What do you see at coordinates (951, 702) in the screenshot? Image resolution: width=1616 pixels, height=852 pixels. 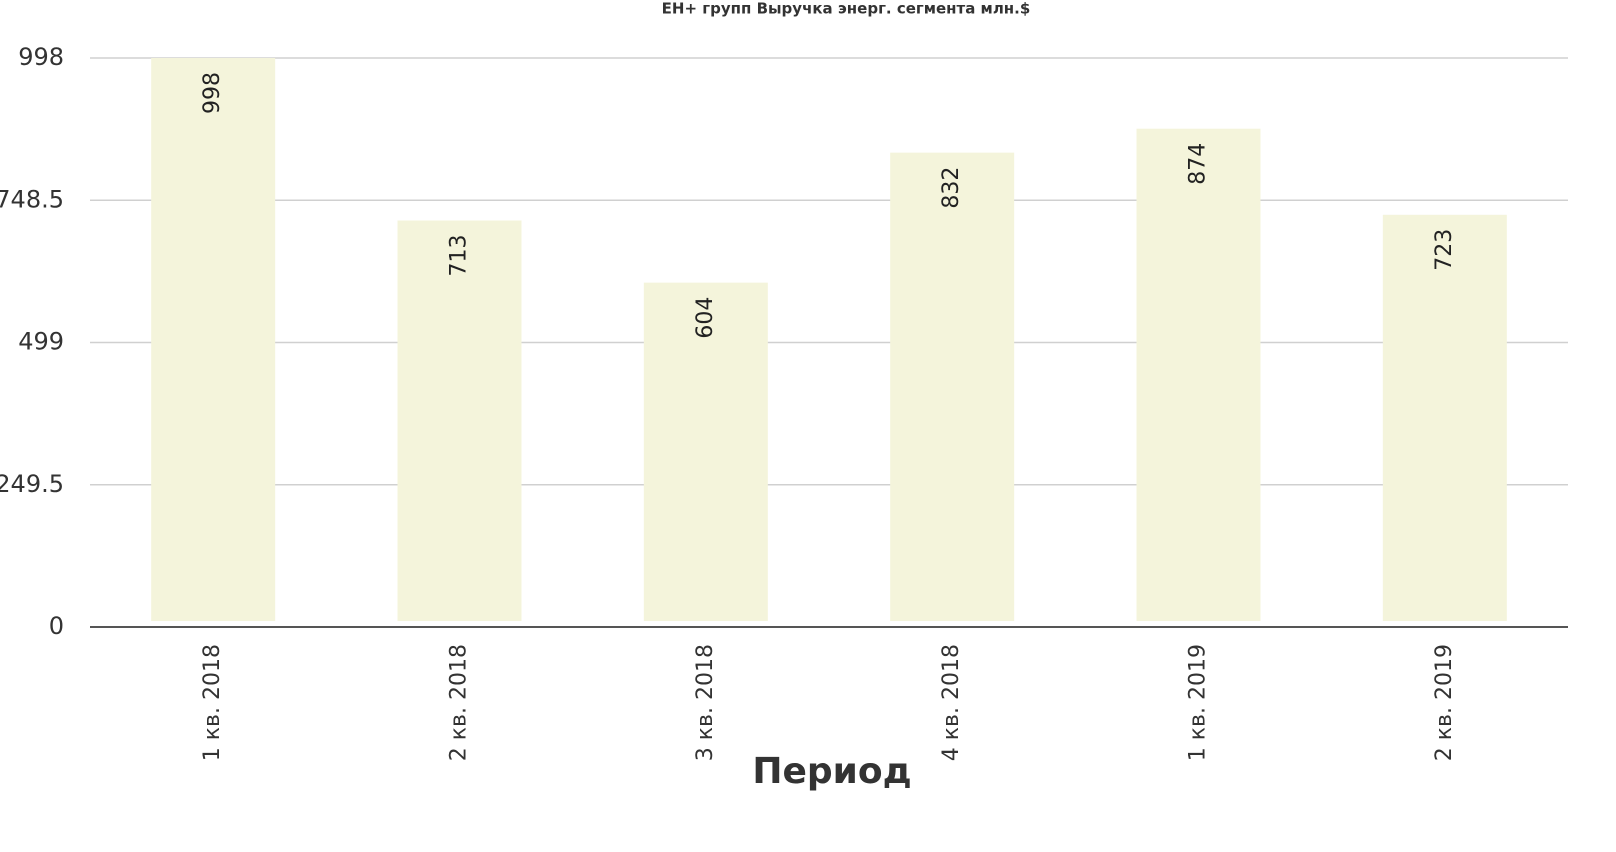 I see `x-tick-label: 4 кв. 2018` at bounding box center [951, 702].